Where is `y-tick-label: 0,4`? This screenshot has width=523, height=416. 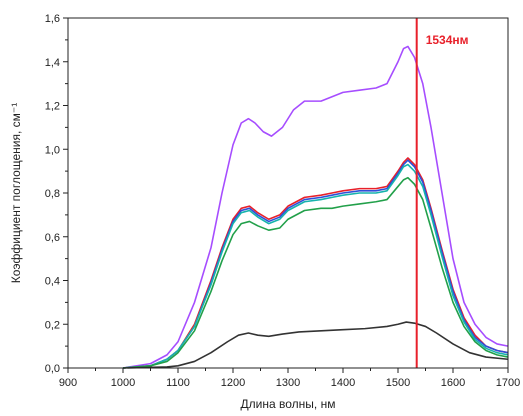 y-tick-label: 0,4 is located at coordinates (52, 282).